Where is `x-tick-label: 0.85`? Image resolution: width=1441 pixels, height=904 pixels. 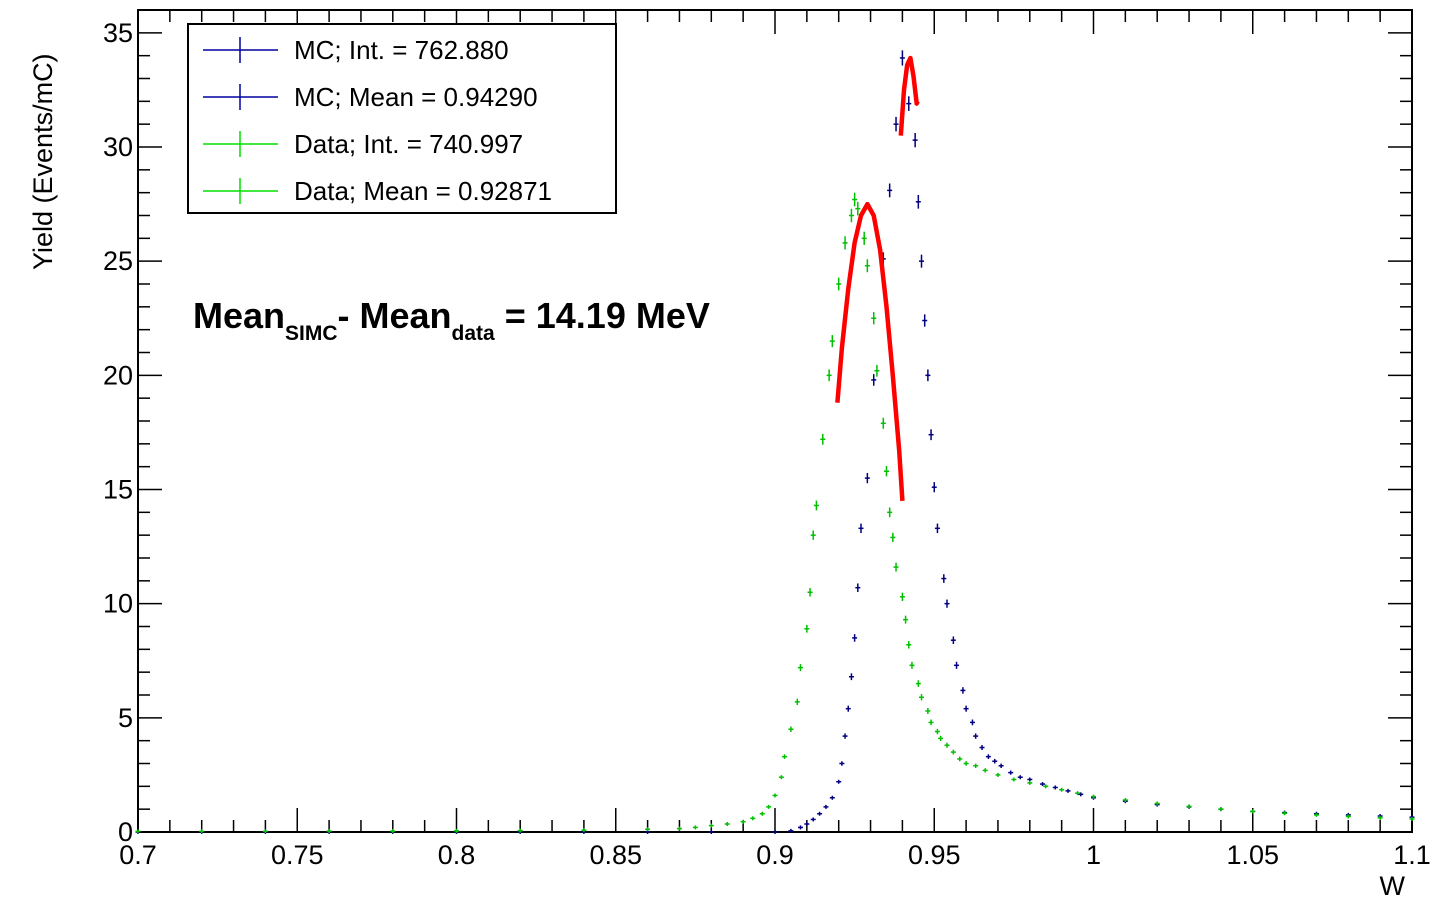
x-tick-label: 0.85 is located at coordinates (615, 855).